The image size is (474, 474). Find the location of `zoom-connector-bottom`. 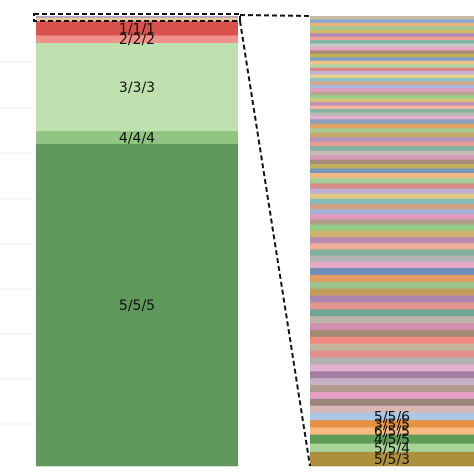

zoom-connector-bottom is located at coordinates (275, 243).